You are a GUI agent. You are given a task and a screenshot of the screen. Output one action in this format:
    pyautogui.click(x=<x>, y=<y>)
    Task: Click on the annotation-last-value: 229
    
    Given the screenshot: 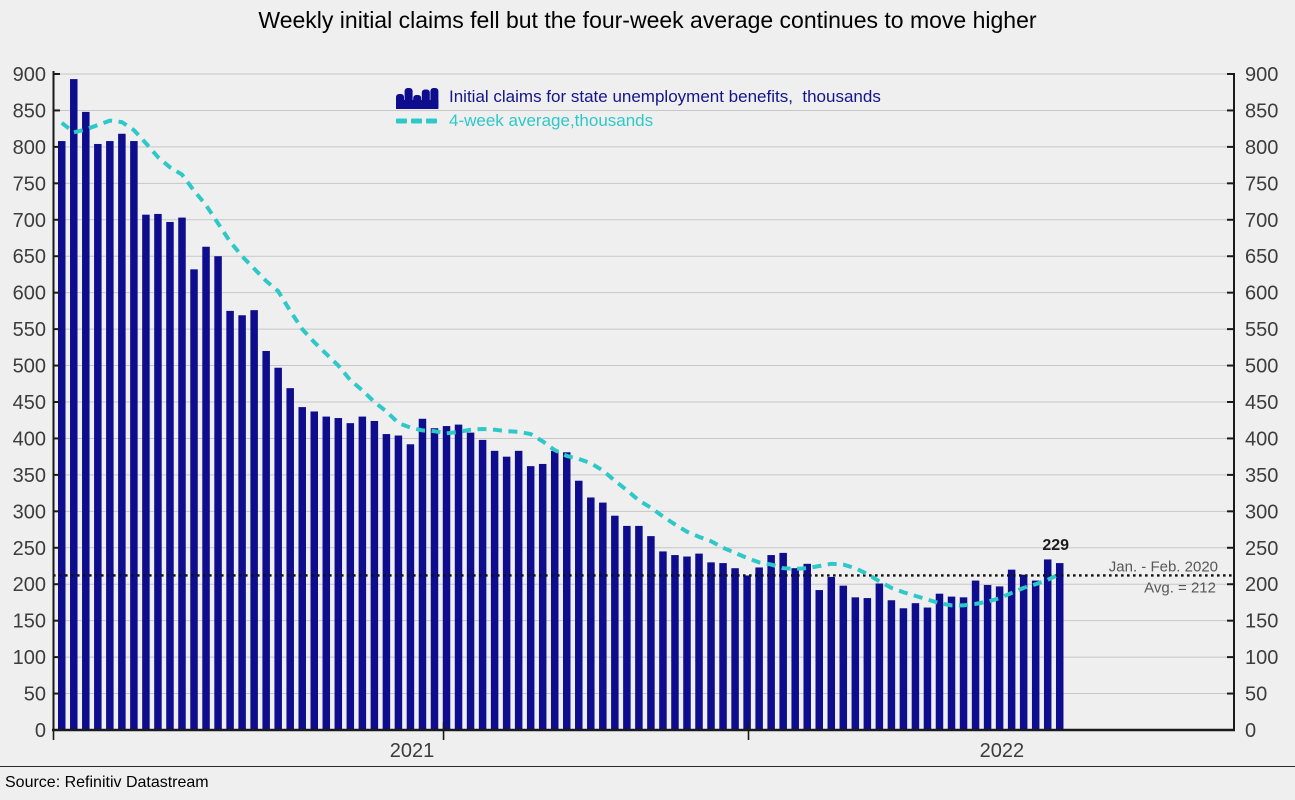 What is the action you would take?
    pyautogui.click(x=1055, y=545)
    